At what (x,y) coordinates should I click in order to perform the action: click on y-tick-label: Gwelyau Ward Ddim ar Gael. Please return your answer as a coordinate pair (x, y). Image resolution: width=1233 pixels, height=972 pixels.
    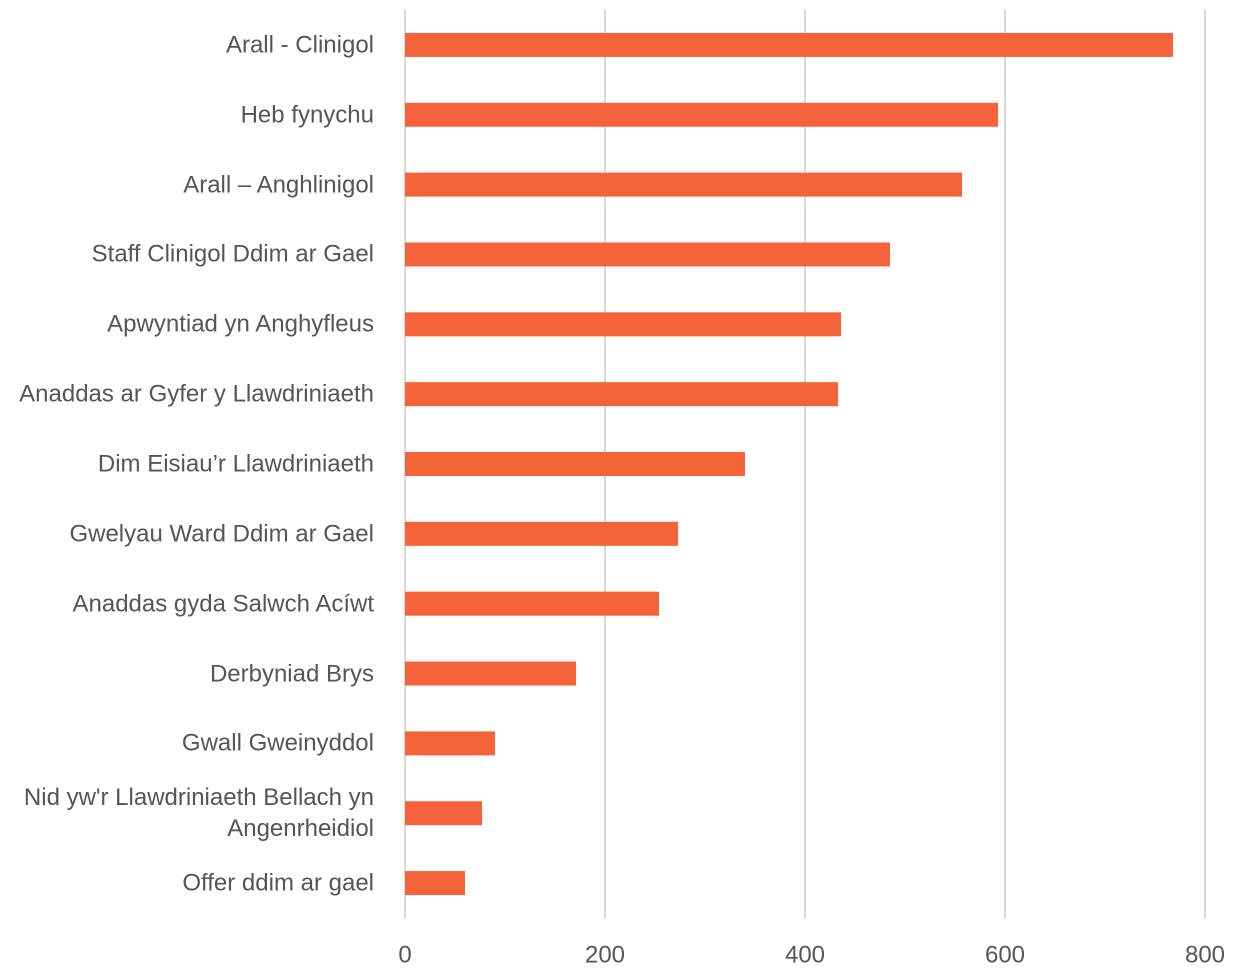
    Looking at the image, I should click on (221, 534).